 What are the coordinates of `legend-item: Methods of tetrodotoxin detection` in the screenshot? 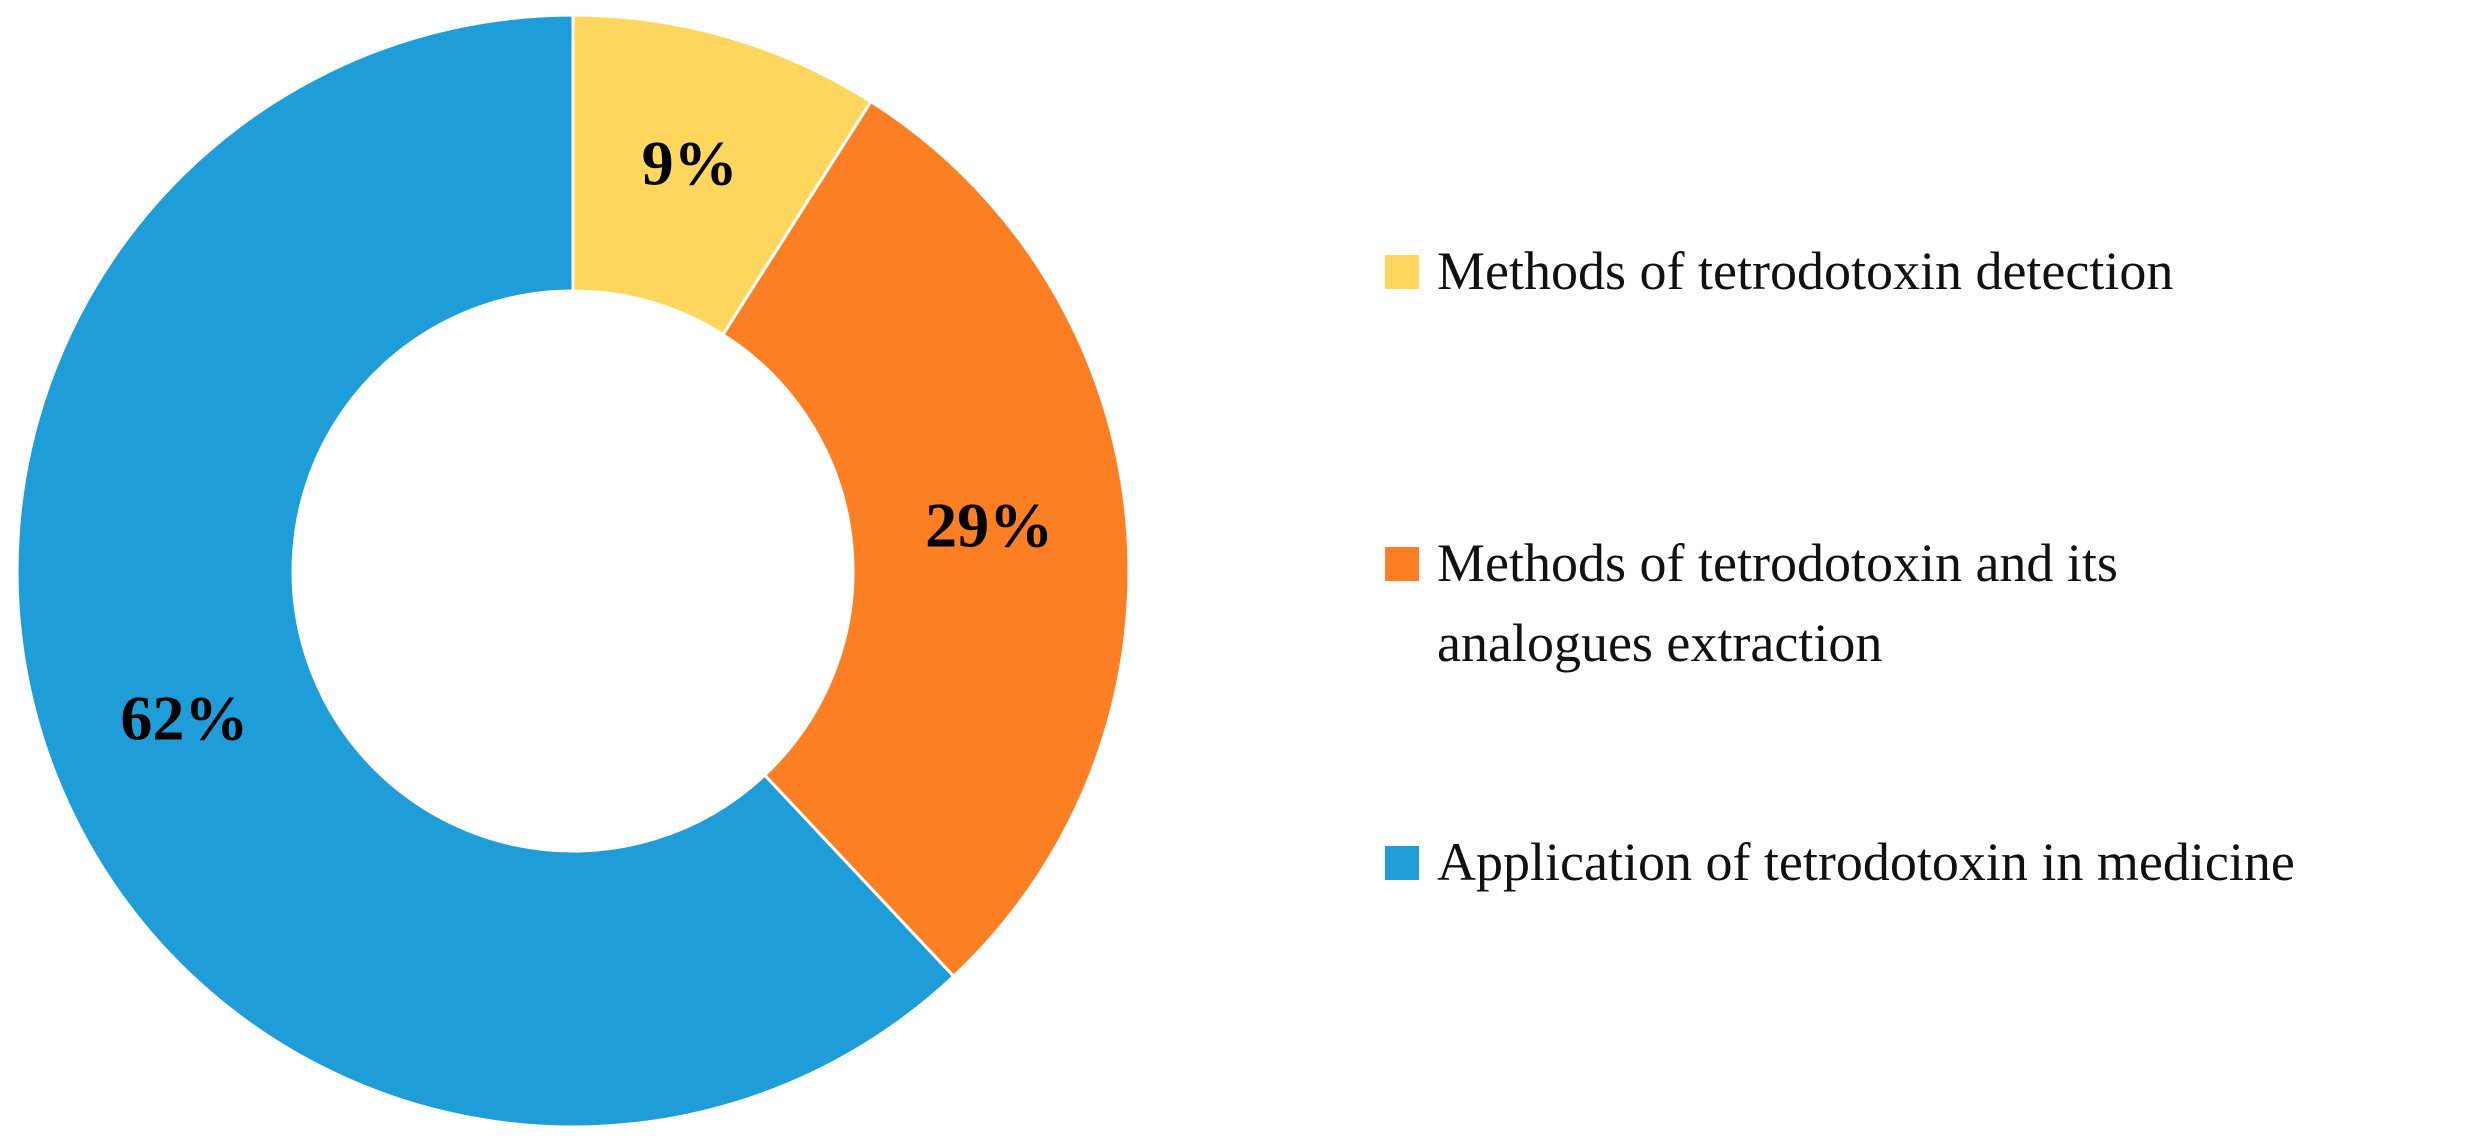 It's located at (1861, 271).